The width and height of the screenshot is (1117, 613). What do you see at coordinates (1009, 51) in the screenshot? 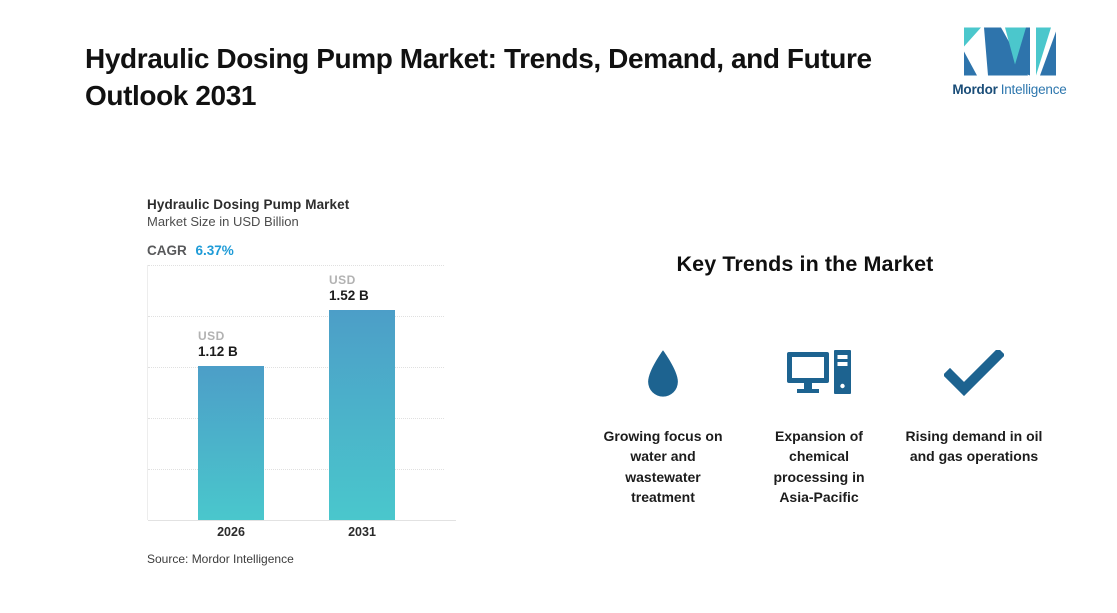
I see `mordor-intelligence-logo-icon` at bounding box center [1009, 51].